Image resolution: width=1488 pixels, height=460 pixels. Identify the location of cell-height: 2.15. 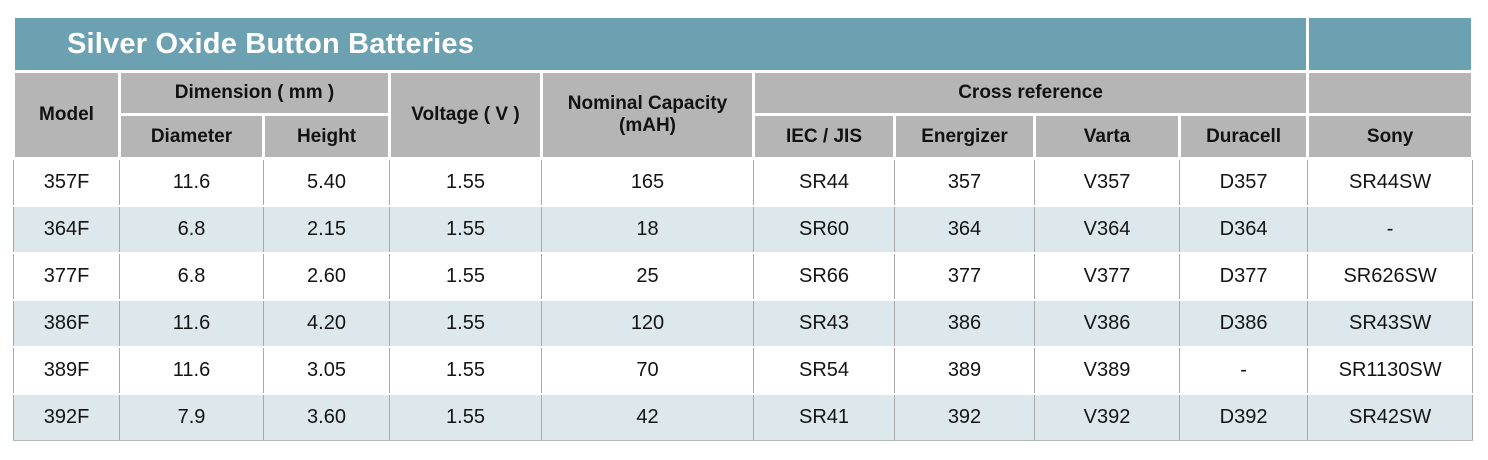
(326, 229).